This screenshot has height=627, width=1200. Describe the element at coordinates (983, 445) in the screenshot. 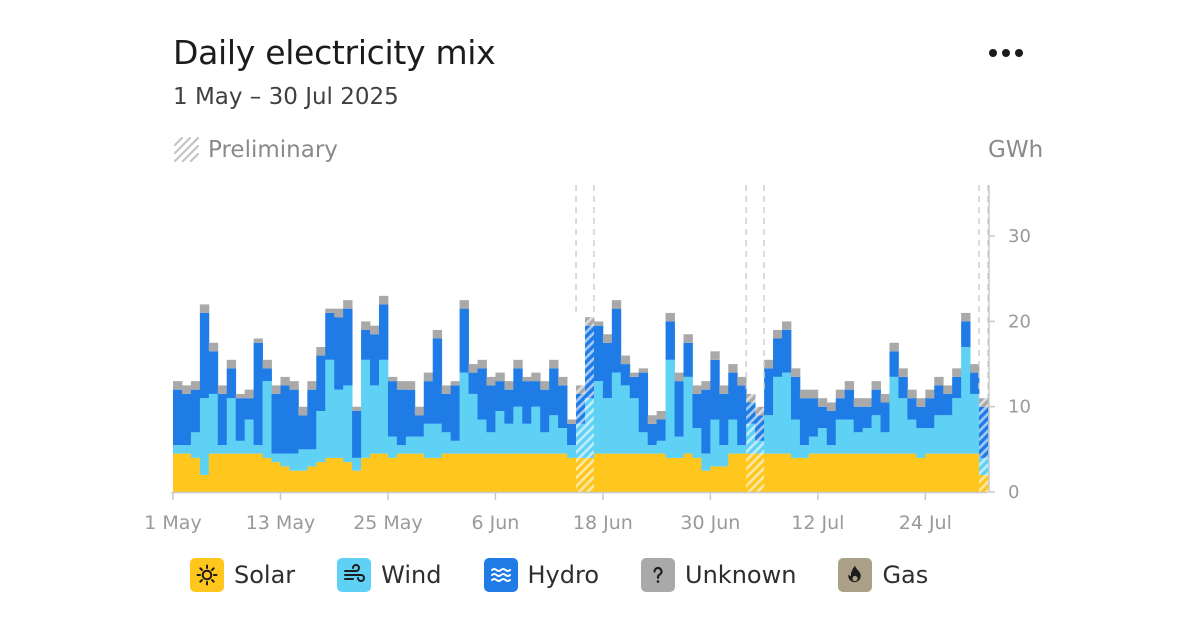

I see `preliminary-hatch` at that location.